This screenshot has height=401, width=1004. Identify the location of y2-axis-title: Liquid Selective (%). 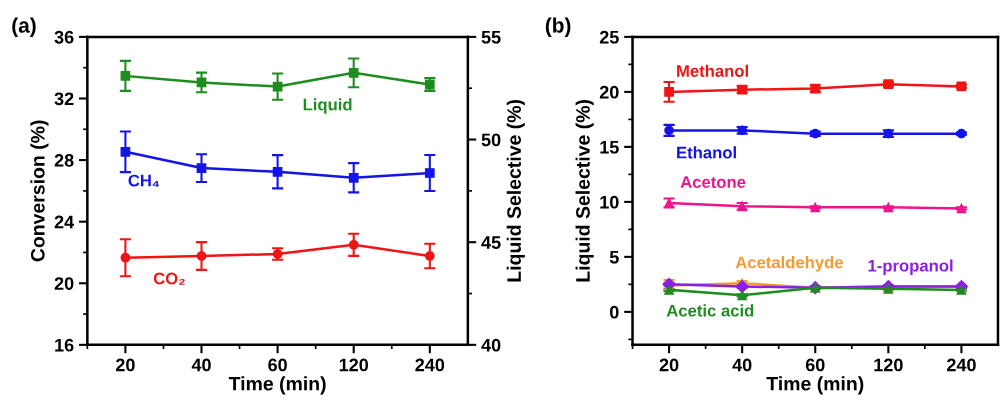
(515, 191).